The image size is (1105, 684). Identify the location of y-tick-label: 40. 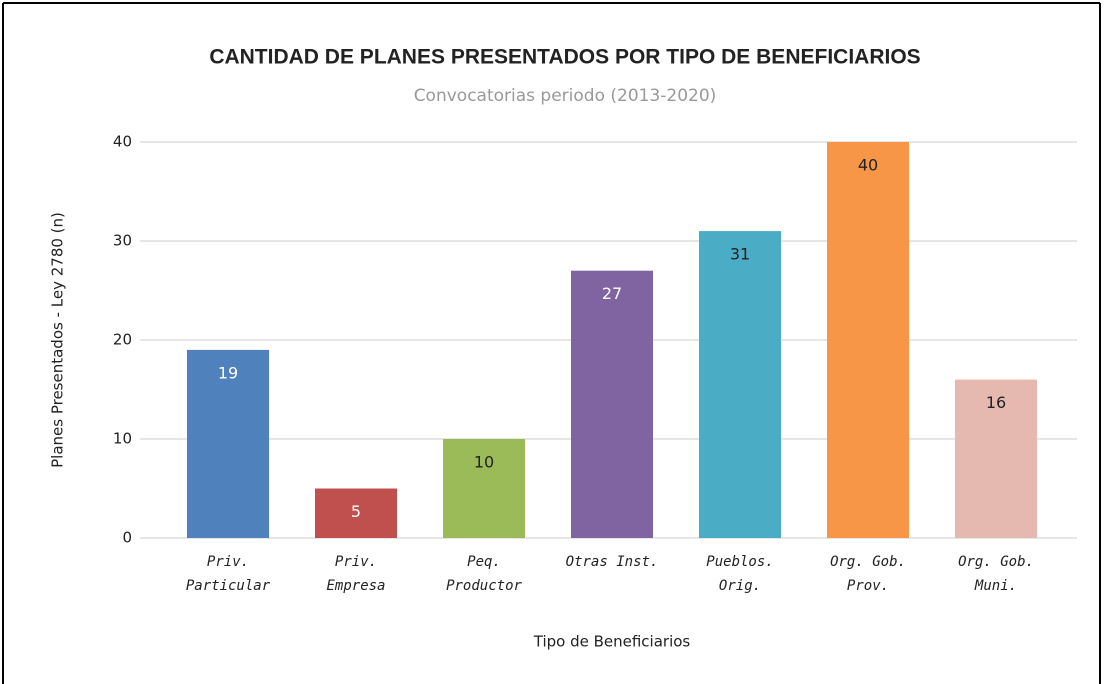
(122, 142).